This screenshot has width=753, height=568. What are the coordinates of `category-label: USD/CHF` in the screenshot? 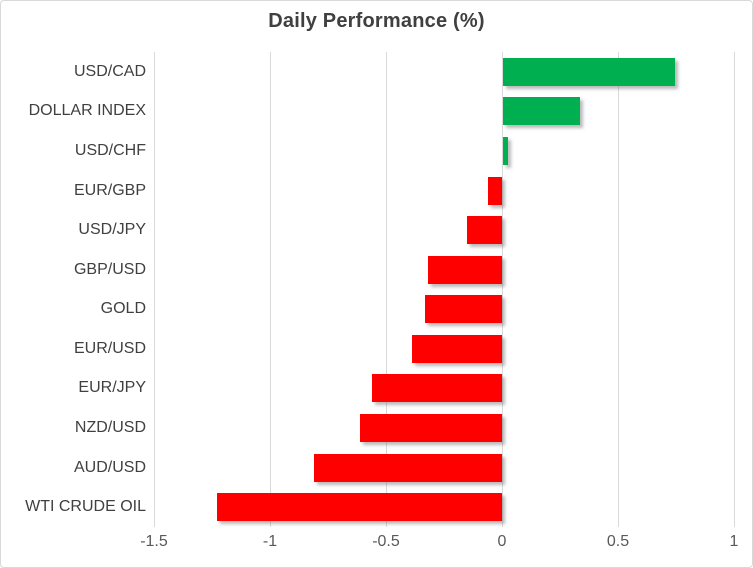 It's located at (110, 150).